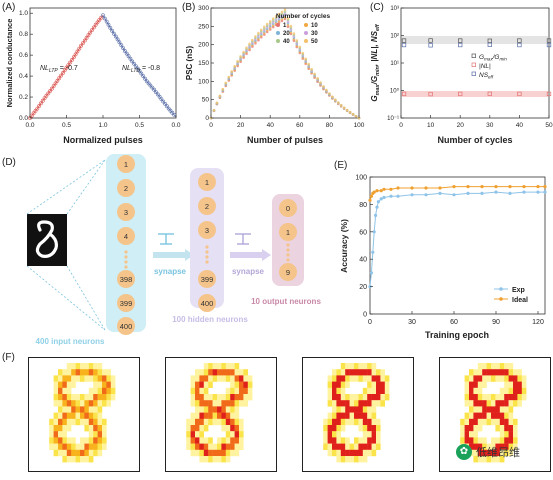 This screenshot has height=480, width=553. Describe the element at coordinates (23, 118) in the screenshot. I see `panel-a-ytick: 0.0` at that location.